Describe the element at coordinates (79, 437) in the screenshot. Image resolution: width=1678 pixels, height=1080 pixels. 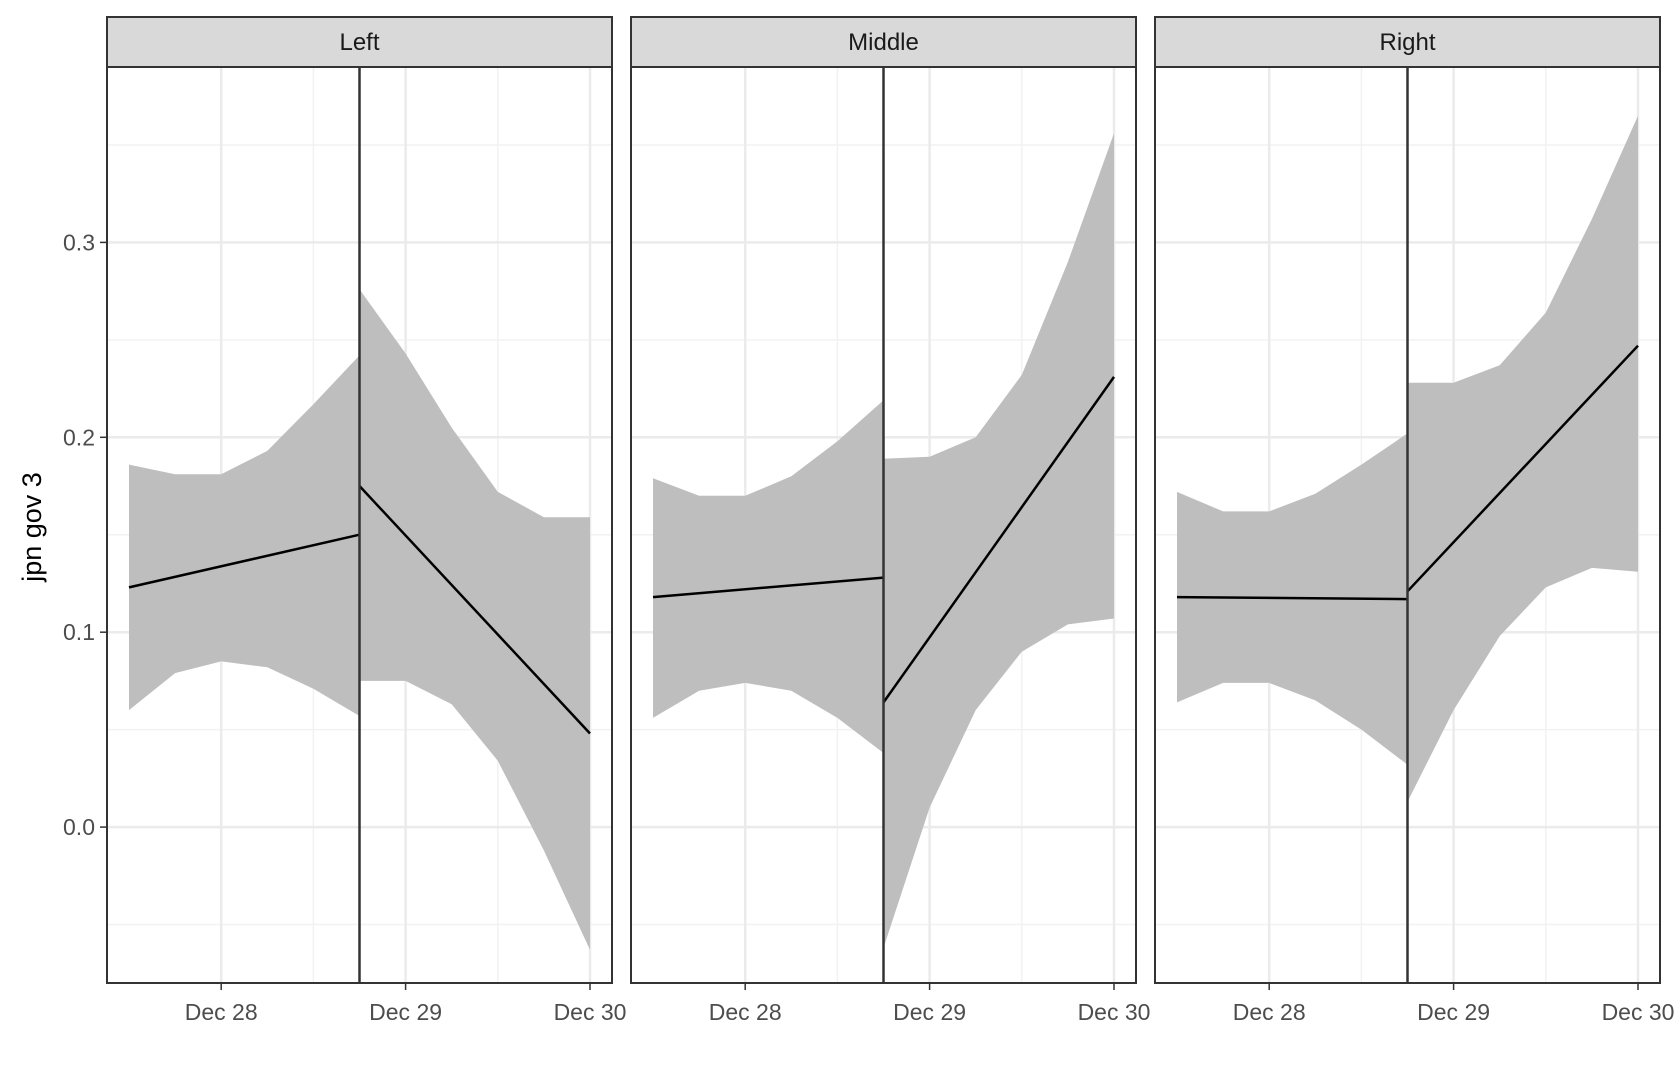
I see `y-tick-label: 0.2` at that location.